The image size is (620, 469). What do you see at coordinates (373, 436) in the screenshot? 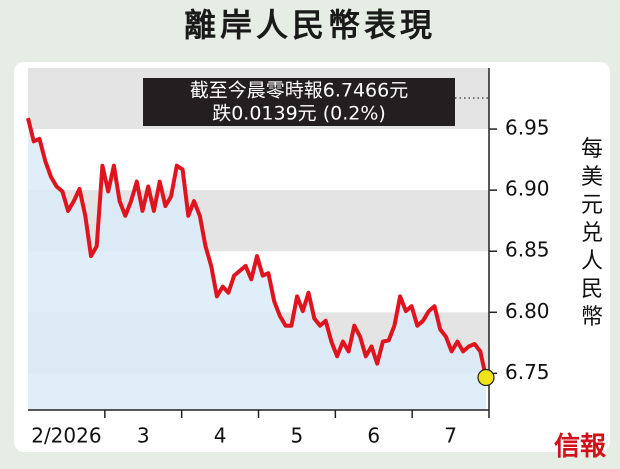
I see `x-tick-label: 6` at bounding box center [373, 436].